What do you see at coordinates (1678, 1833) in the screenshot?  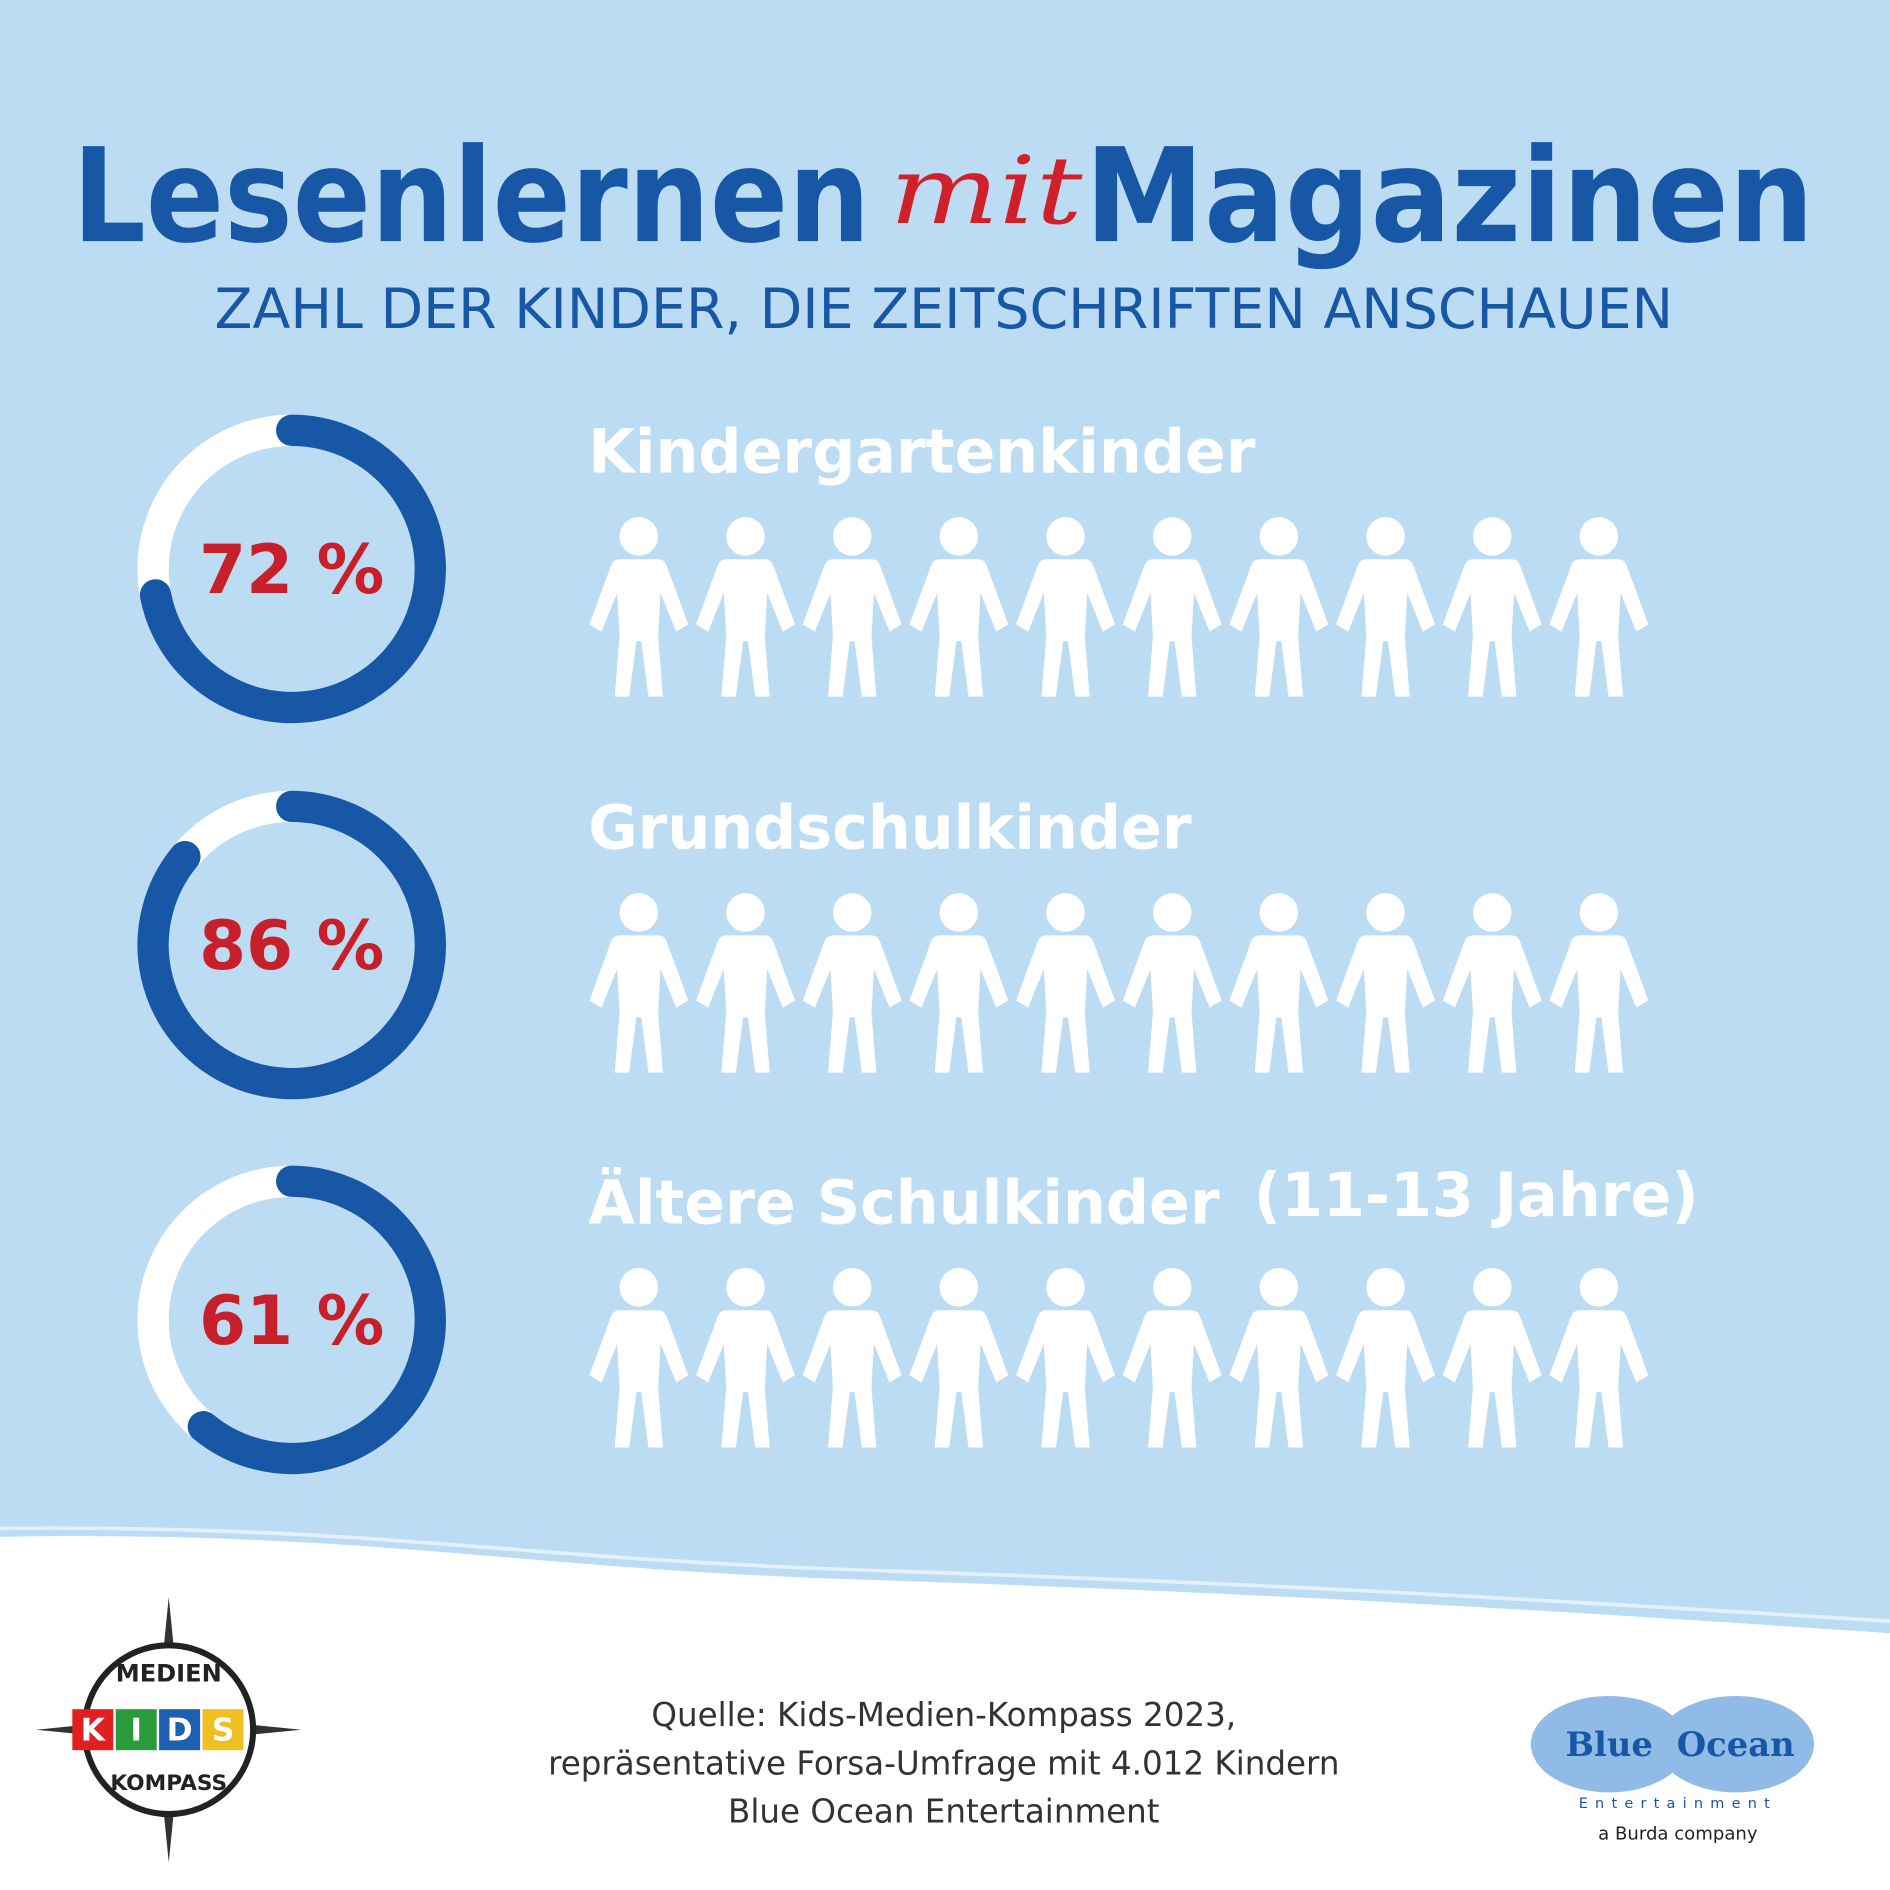 I see `logo-text: a Burda company` at bounding box center [1678, 1833].